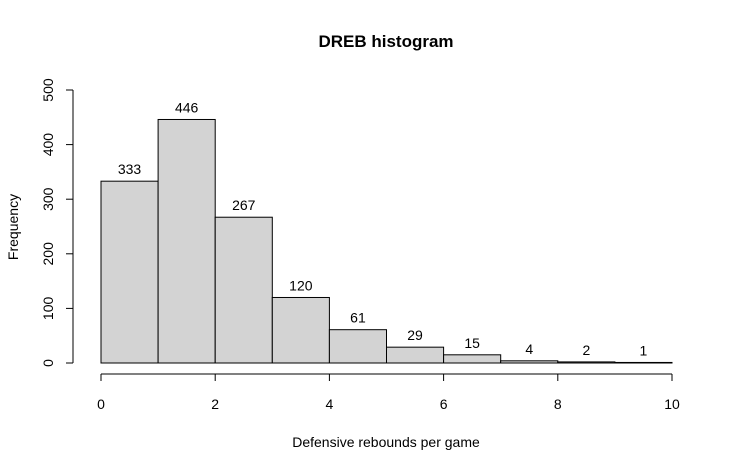 This screenshot has height=472, width=736. I want to click on bar-count-label: 61, so click(358, 318).